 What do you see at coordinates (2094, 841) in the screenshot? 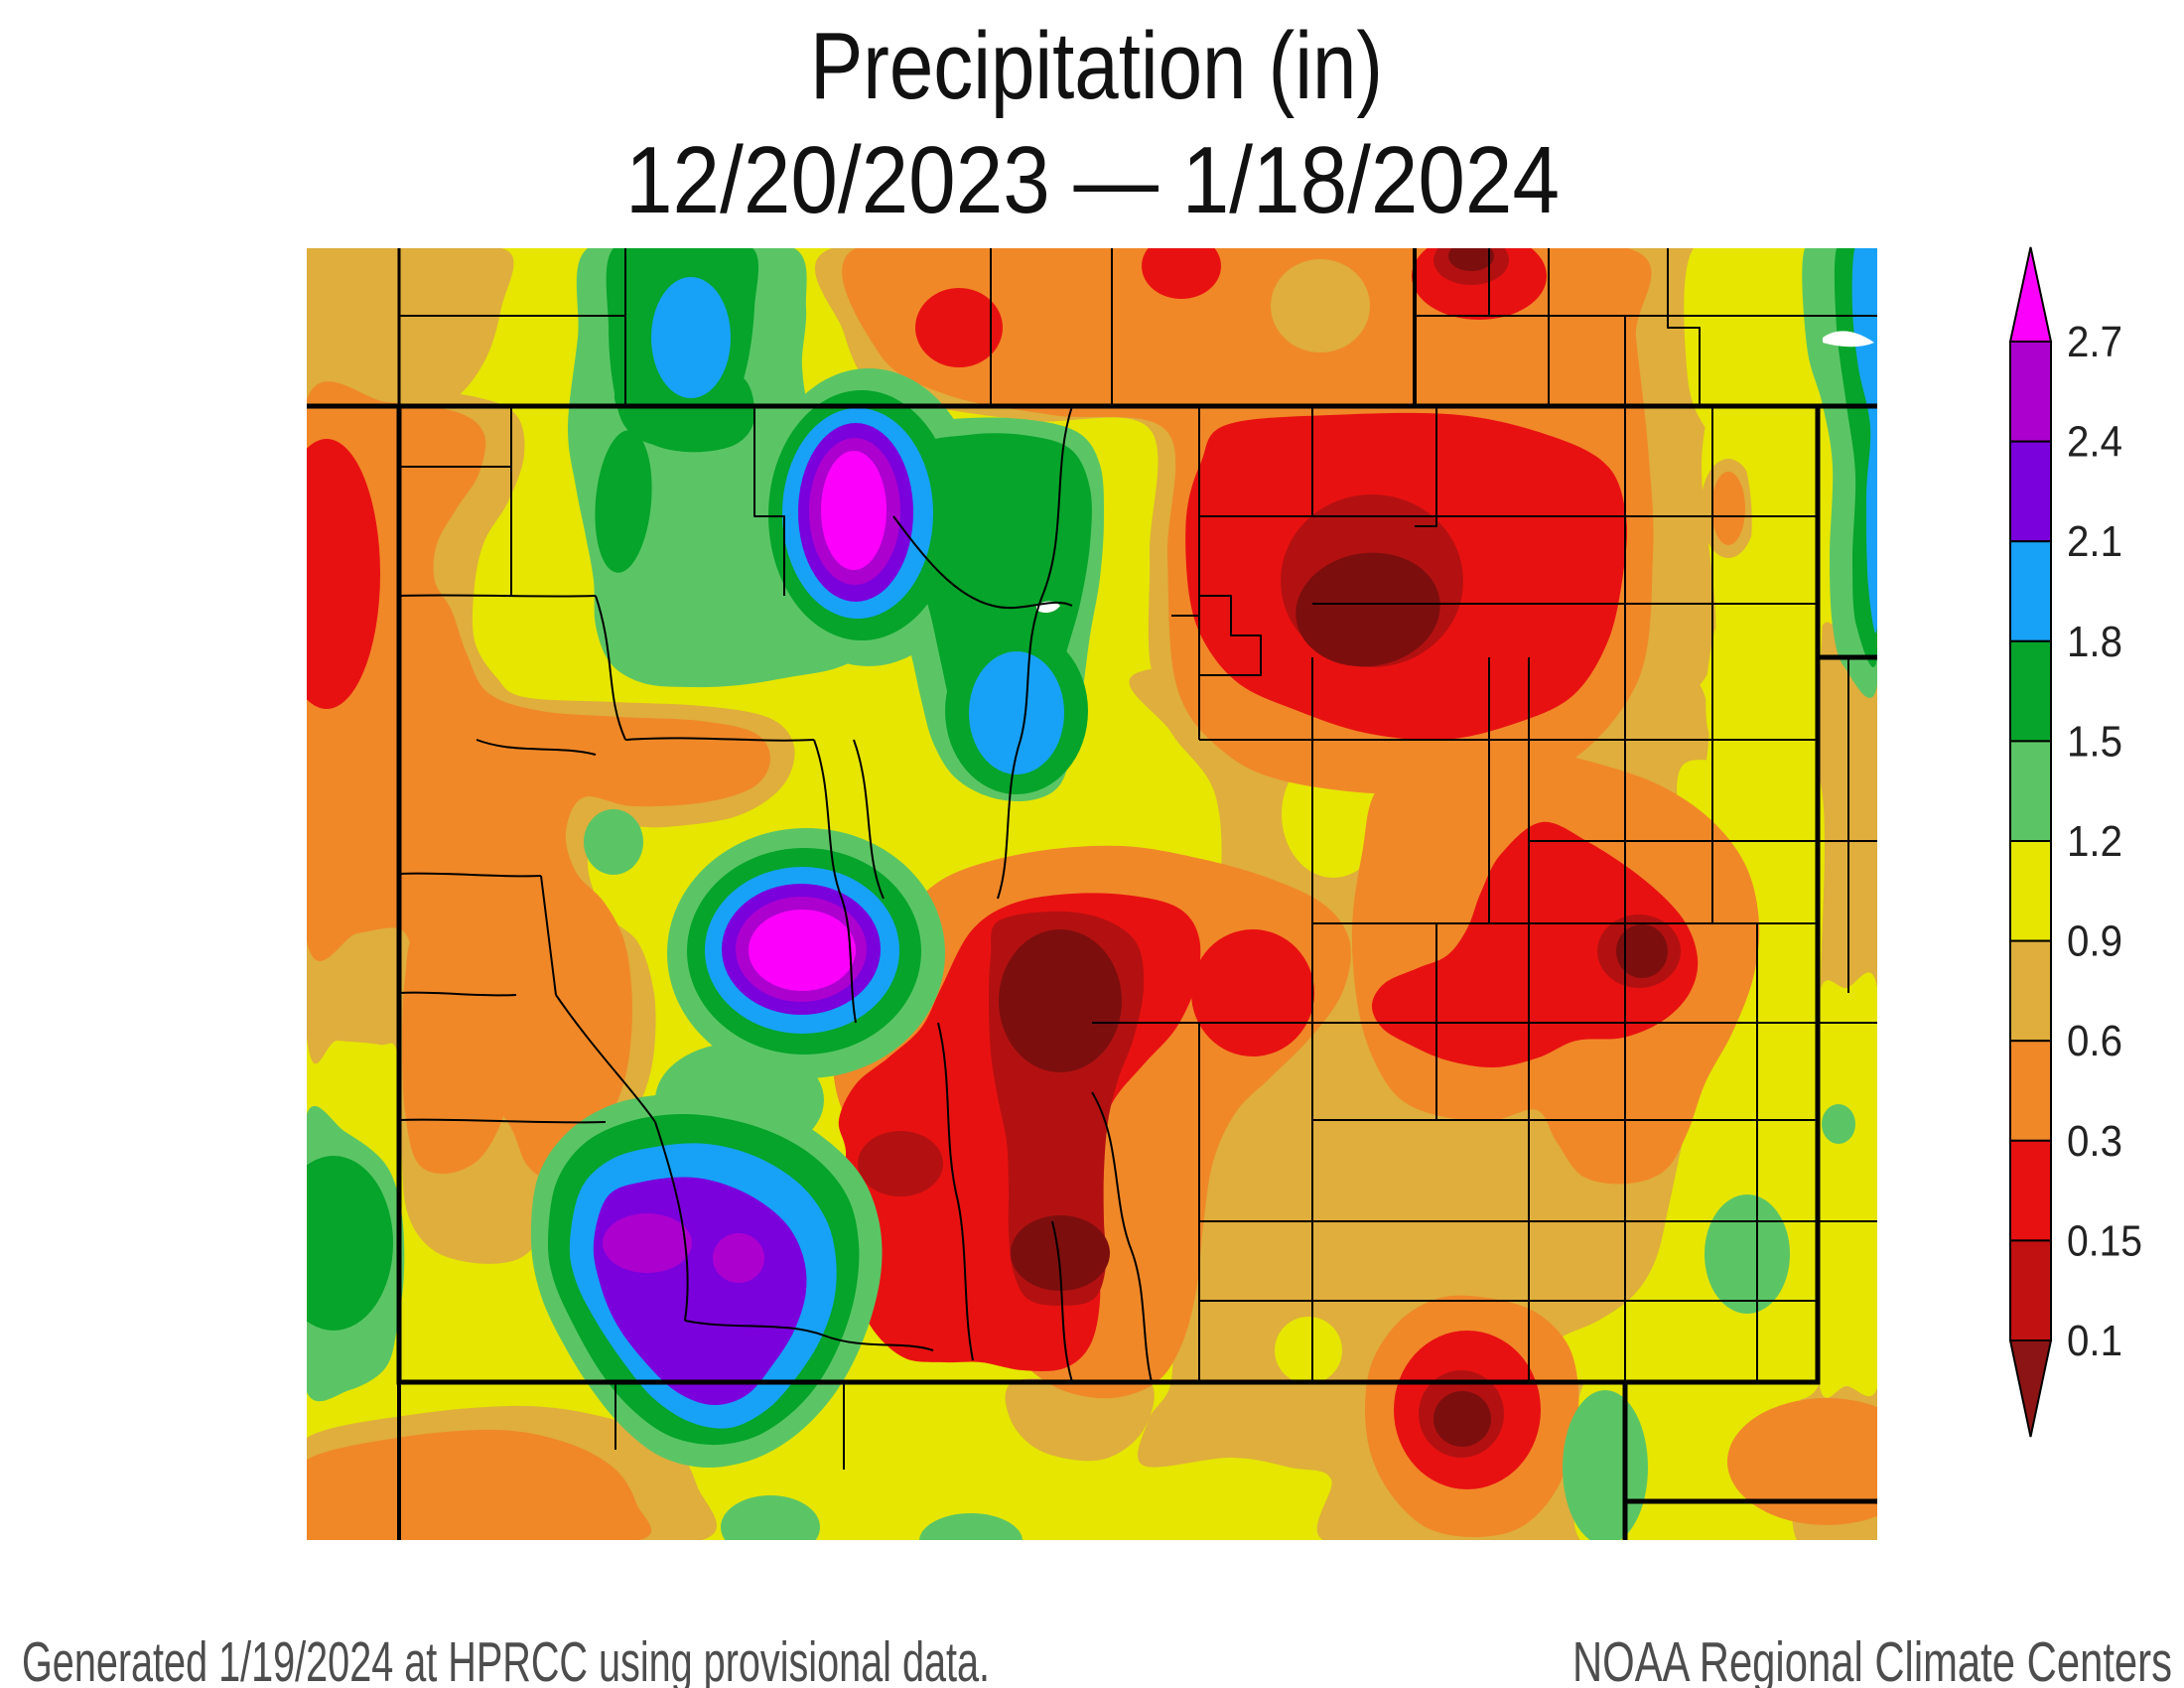
I see `svg-text: 1.2` at bounding box center [2094, 841].